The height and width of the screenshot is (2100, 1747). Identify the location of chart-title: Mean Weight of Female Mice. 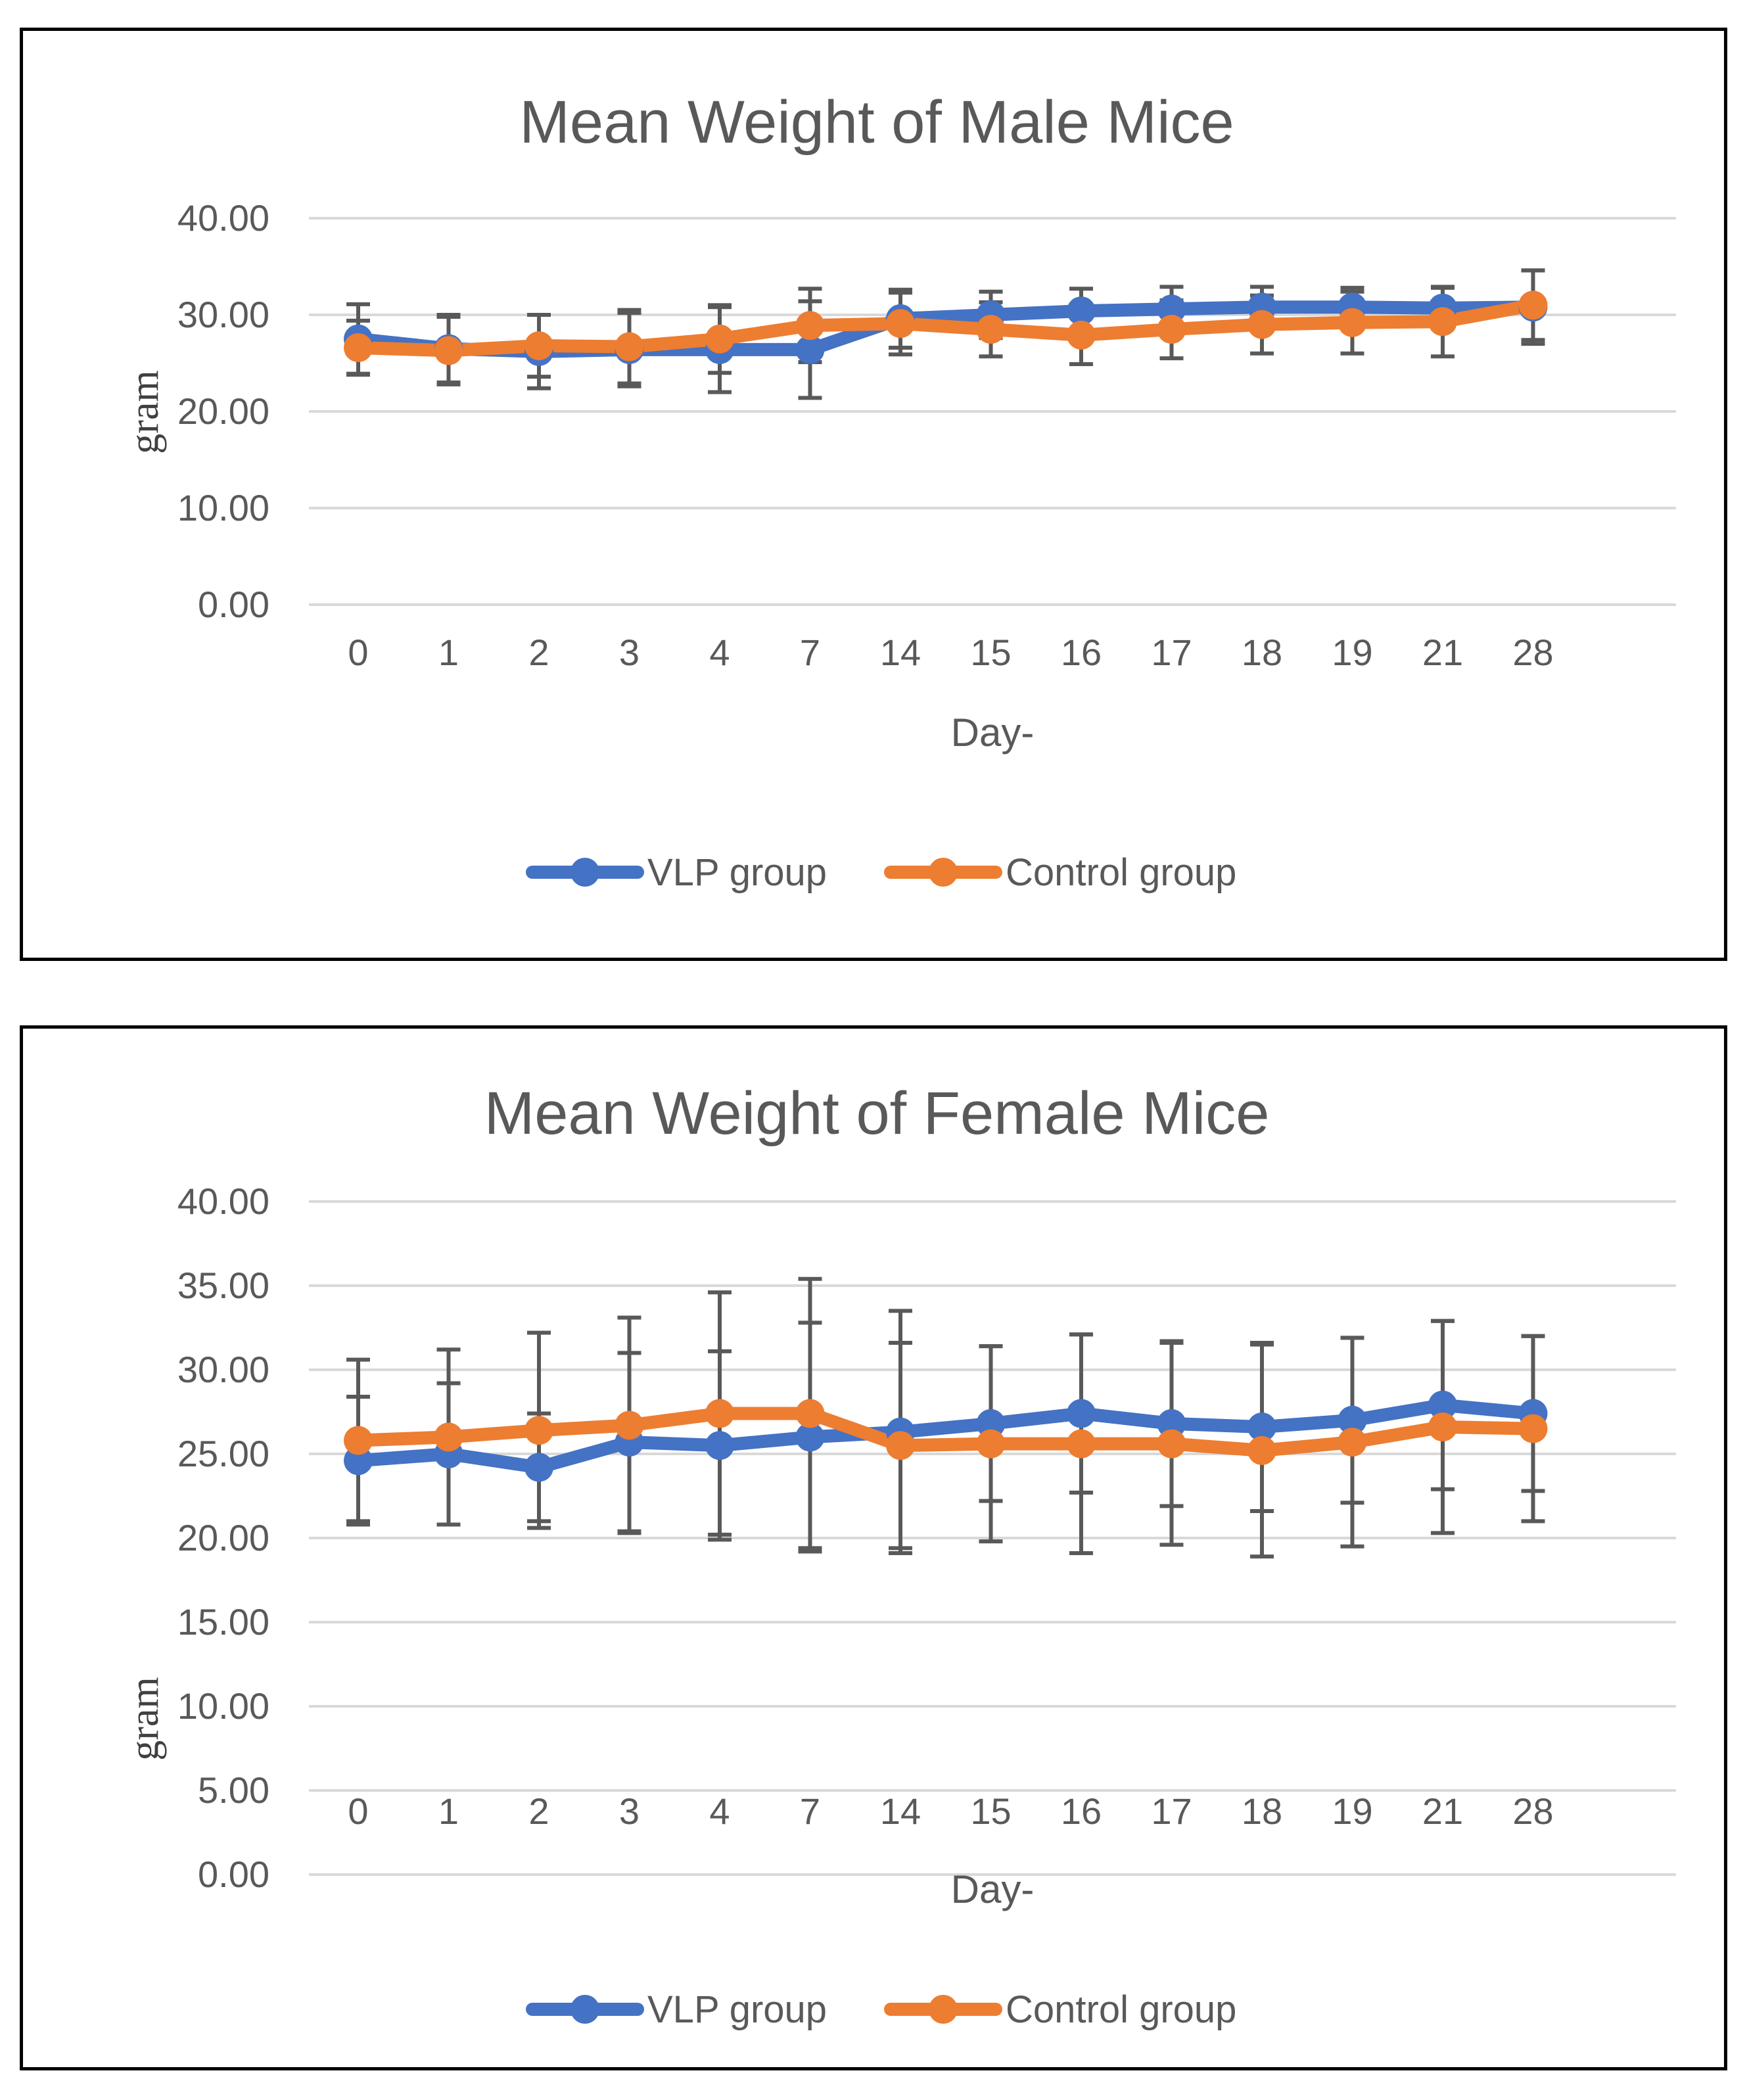
(877, 1113).